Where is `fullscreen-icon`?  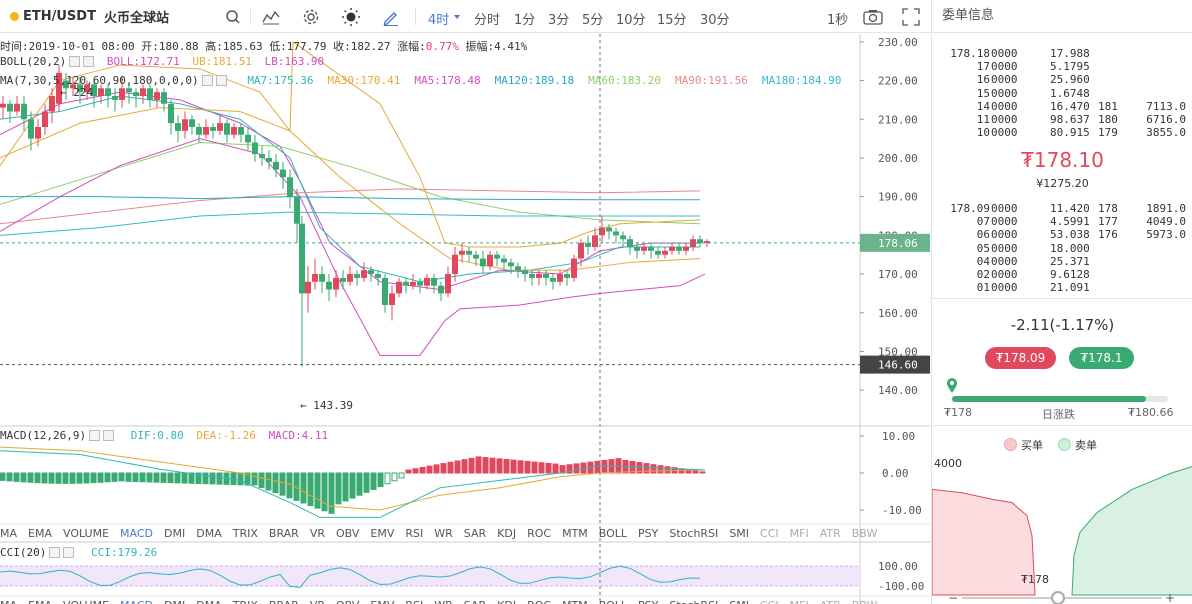
fullscreen-icon is located at coordinates (911, 16).